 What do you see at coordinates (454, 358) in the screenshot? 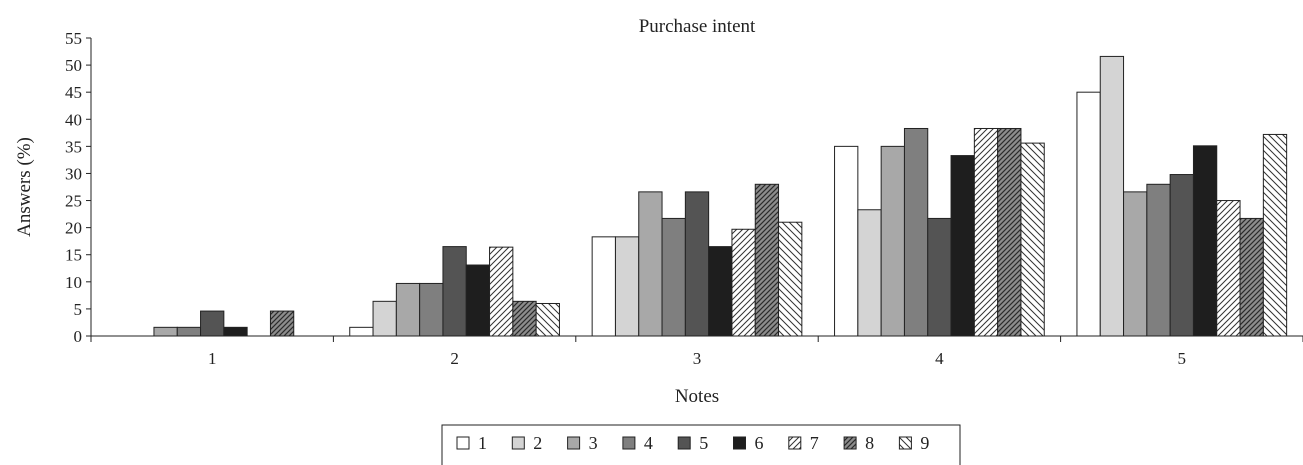
I see `x-tick-label: 2` at bounding box center [454, 358].